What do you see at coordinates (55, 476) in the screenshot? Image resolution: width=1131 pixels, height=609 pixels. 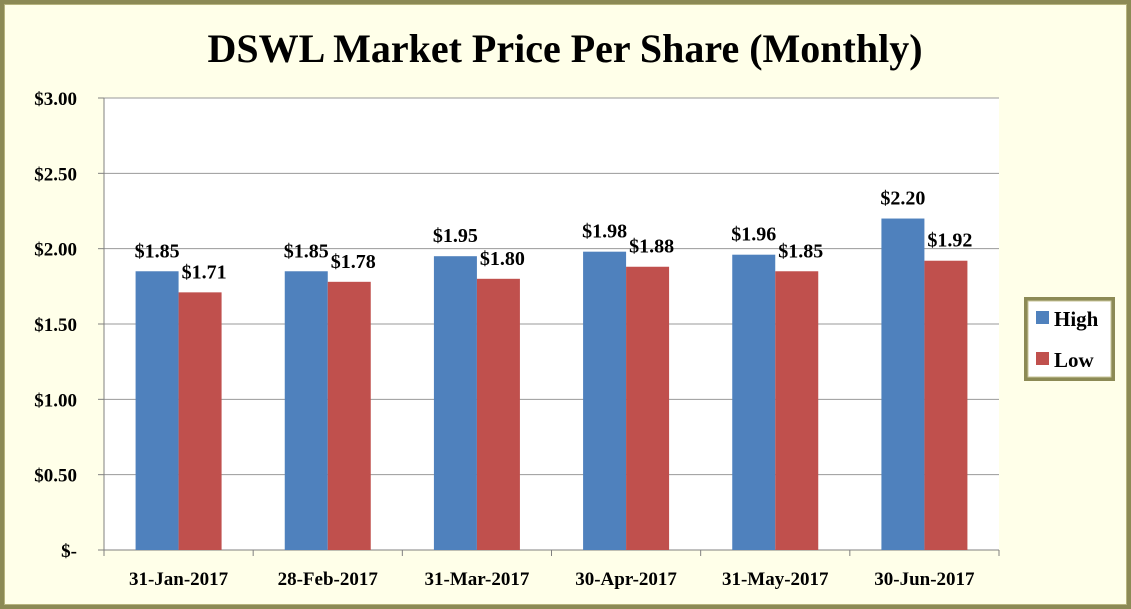 I see `y-tick-label: $0.50` at bounding box center [55, 476].